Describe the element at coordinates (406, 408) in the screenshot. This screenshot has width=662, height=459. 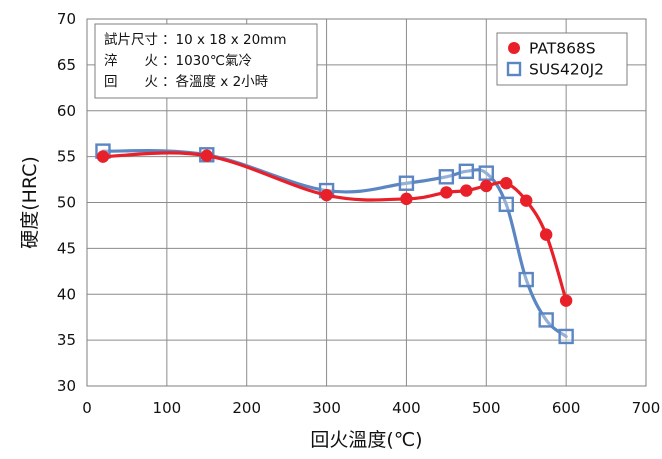
I see `x-tick-label: 400` at that location.